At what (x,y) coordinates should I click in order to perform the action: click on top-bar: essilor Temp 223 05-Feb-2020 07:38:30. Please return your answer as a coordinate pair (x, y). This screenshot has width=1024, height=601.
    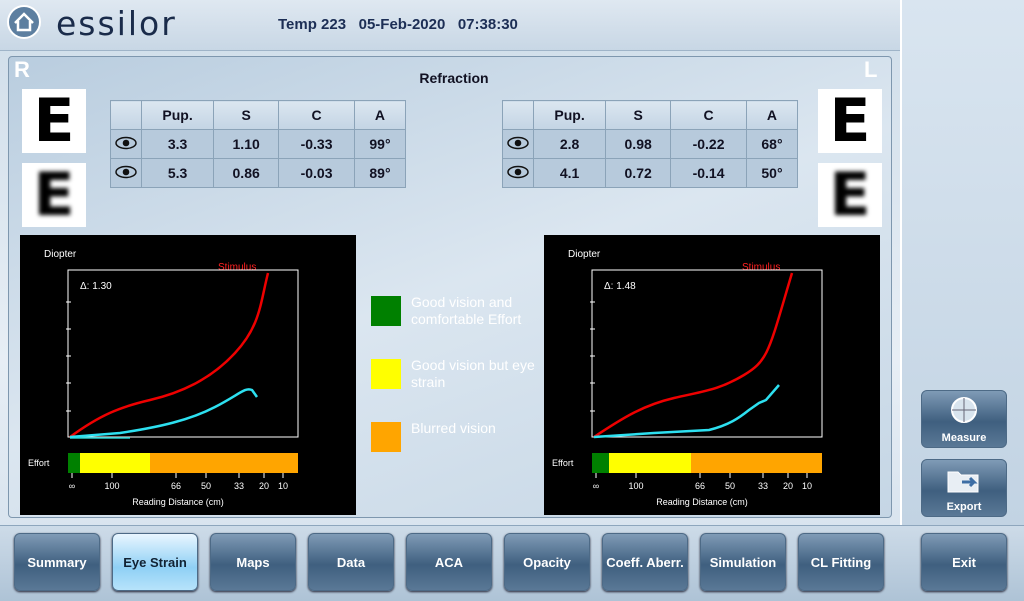
    Looking at the image, I should click on (450, 25).